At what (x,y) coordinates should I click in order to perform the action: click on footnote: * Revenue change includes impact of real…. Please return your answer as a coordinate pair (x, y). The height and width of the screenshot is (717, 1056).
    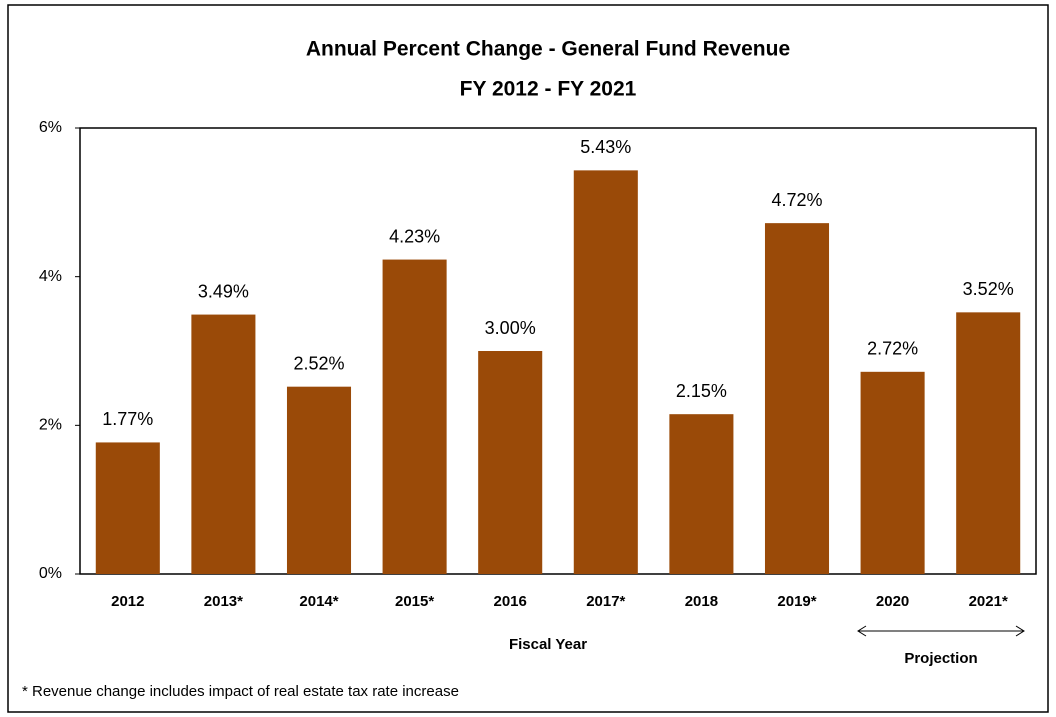
    Looking at the image, I should click on (240, 691).